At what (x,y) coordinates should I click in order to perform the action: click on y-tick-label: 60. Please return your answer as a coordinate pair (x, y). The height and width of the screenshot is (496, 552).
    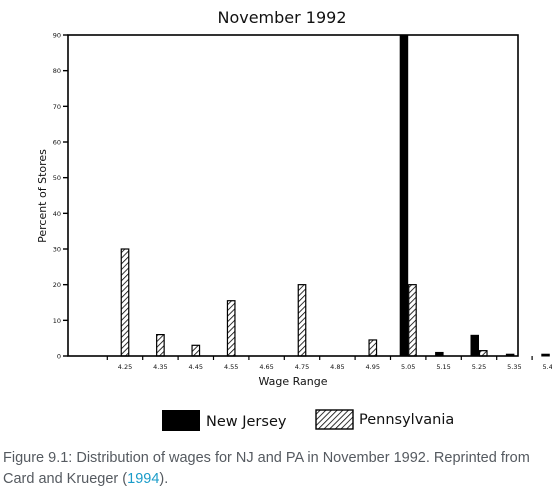
    Looking at the image, I should click on (57, 143).